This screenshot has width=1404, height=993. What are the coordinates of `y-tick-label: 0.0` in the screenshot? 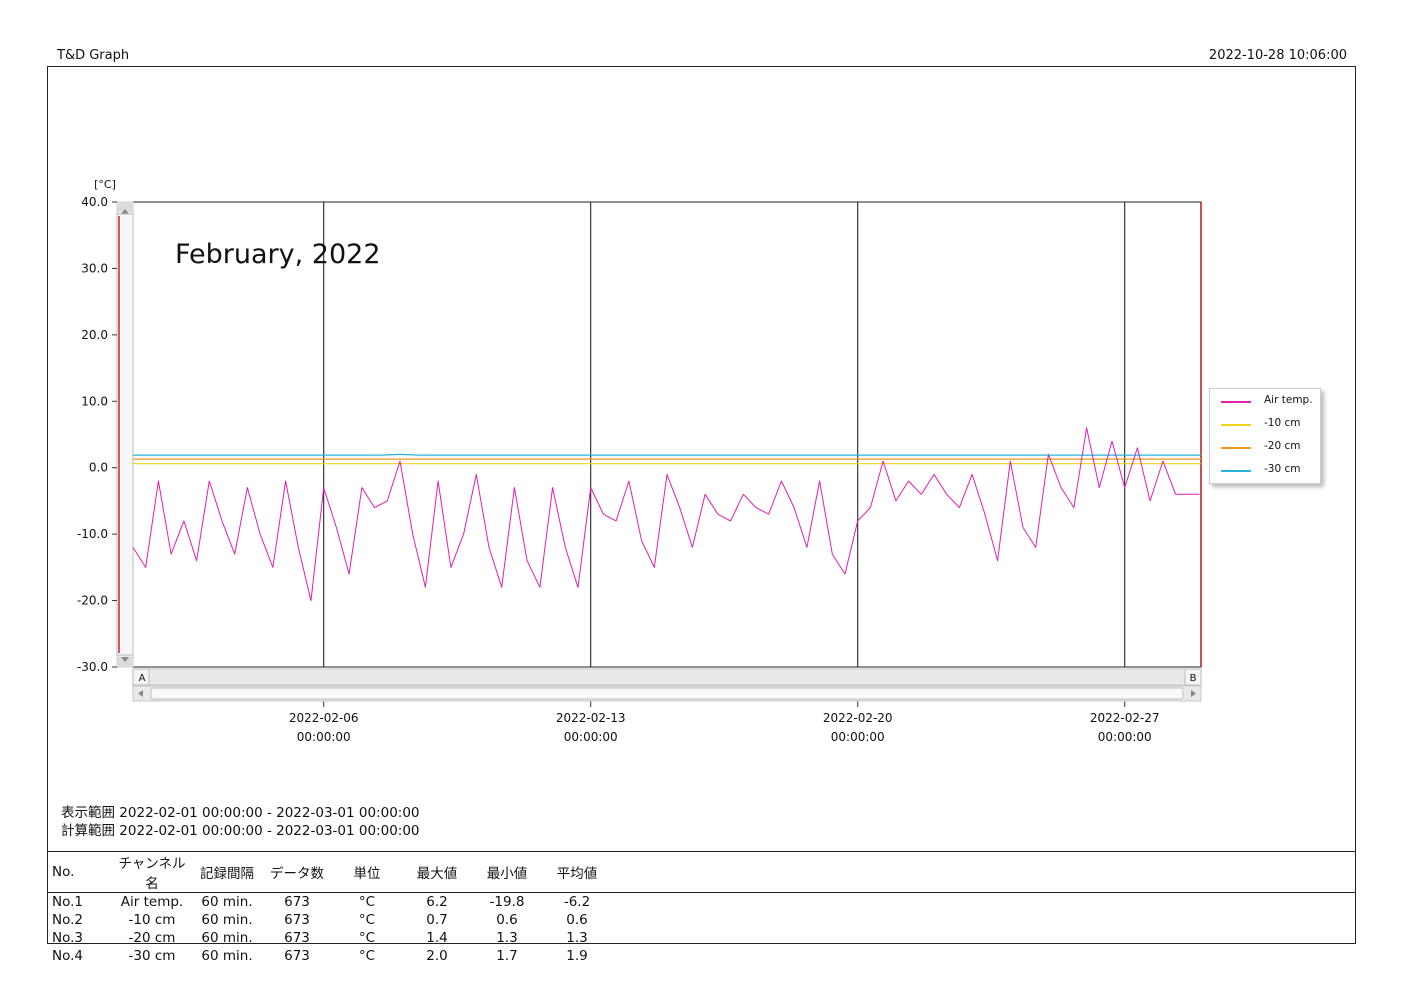 It's located at (98, 468).